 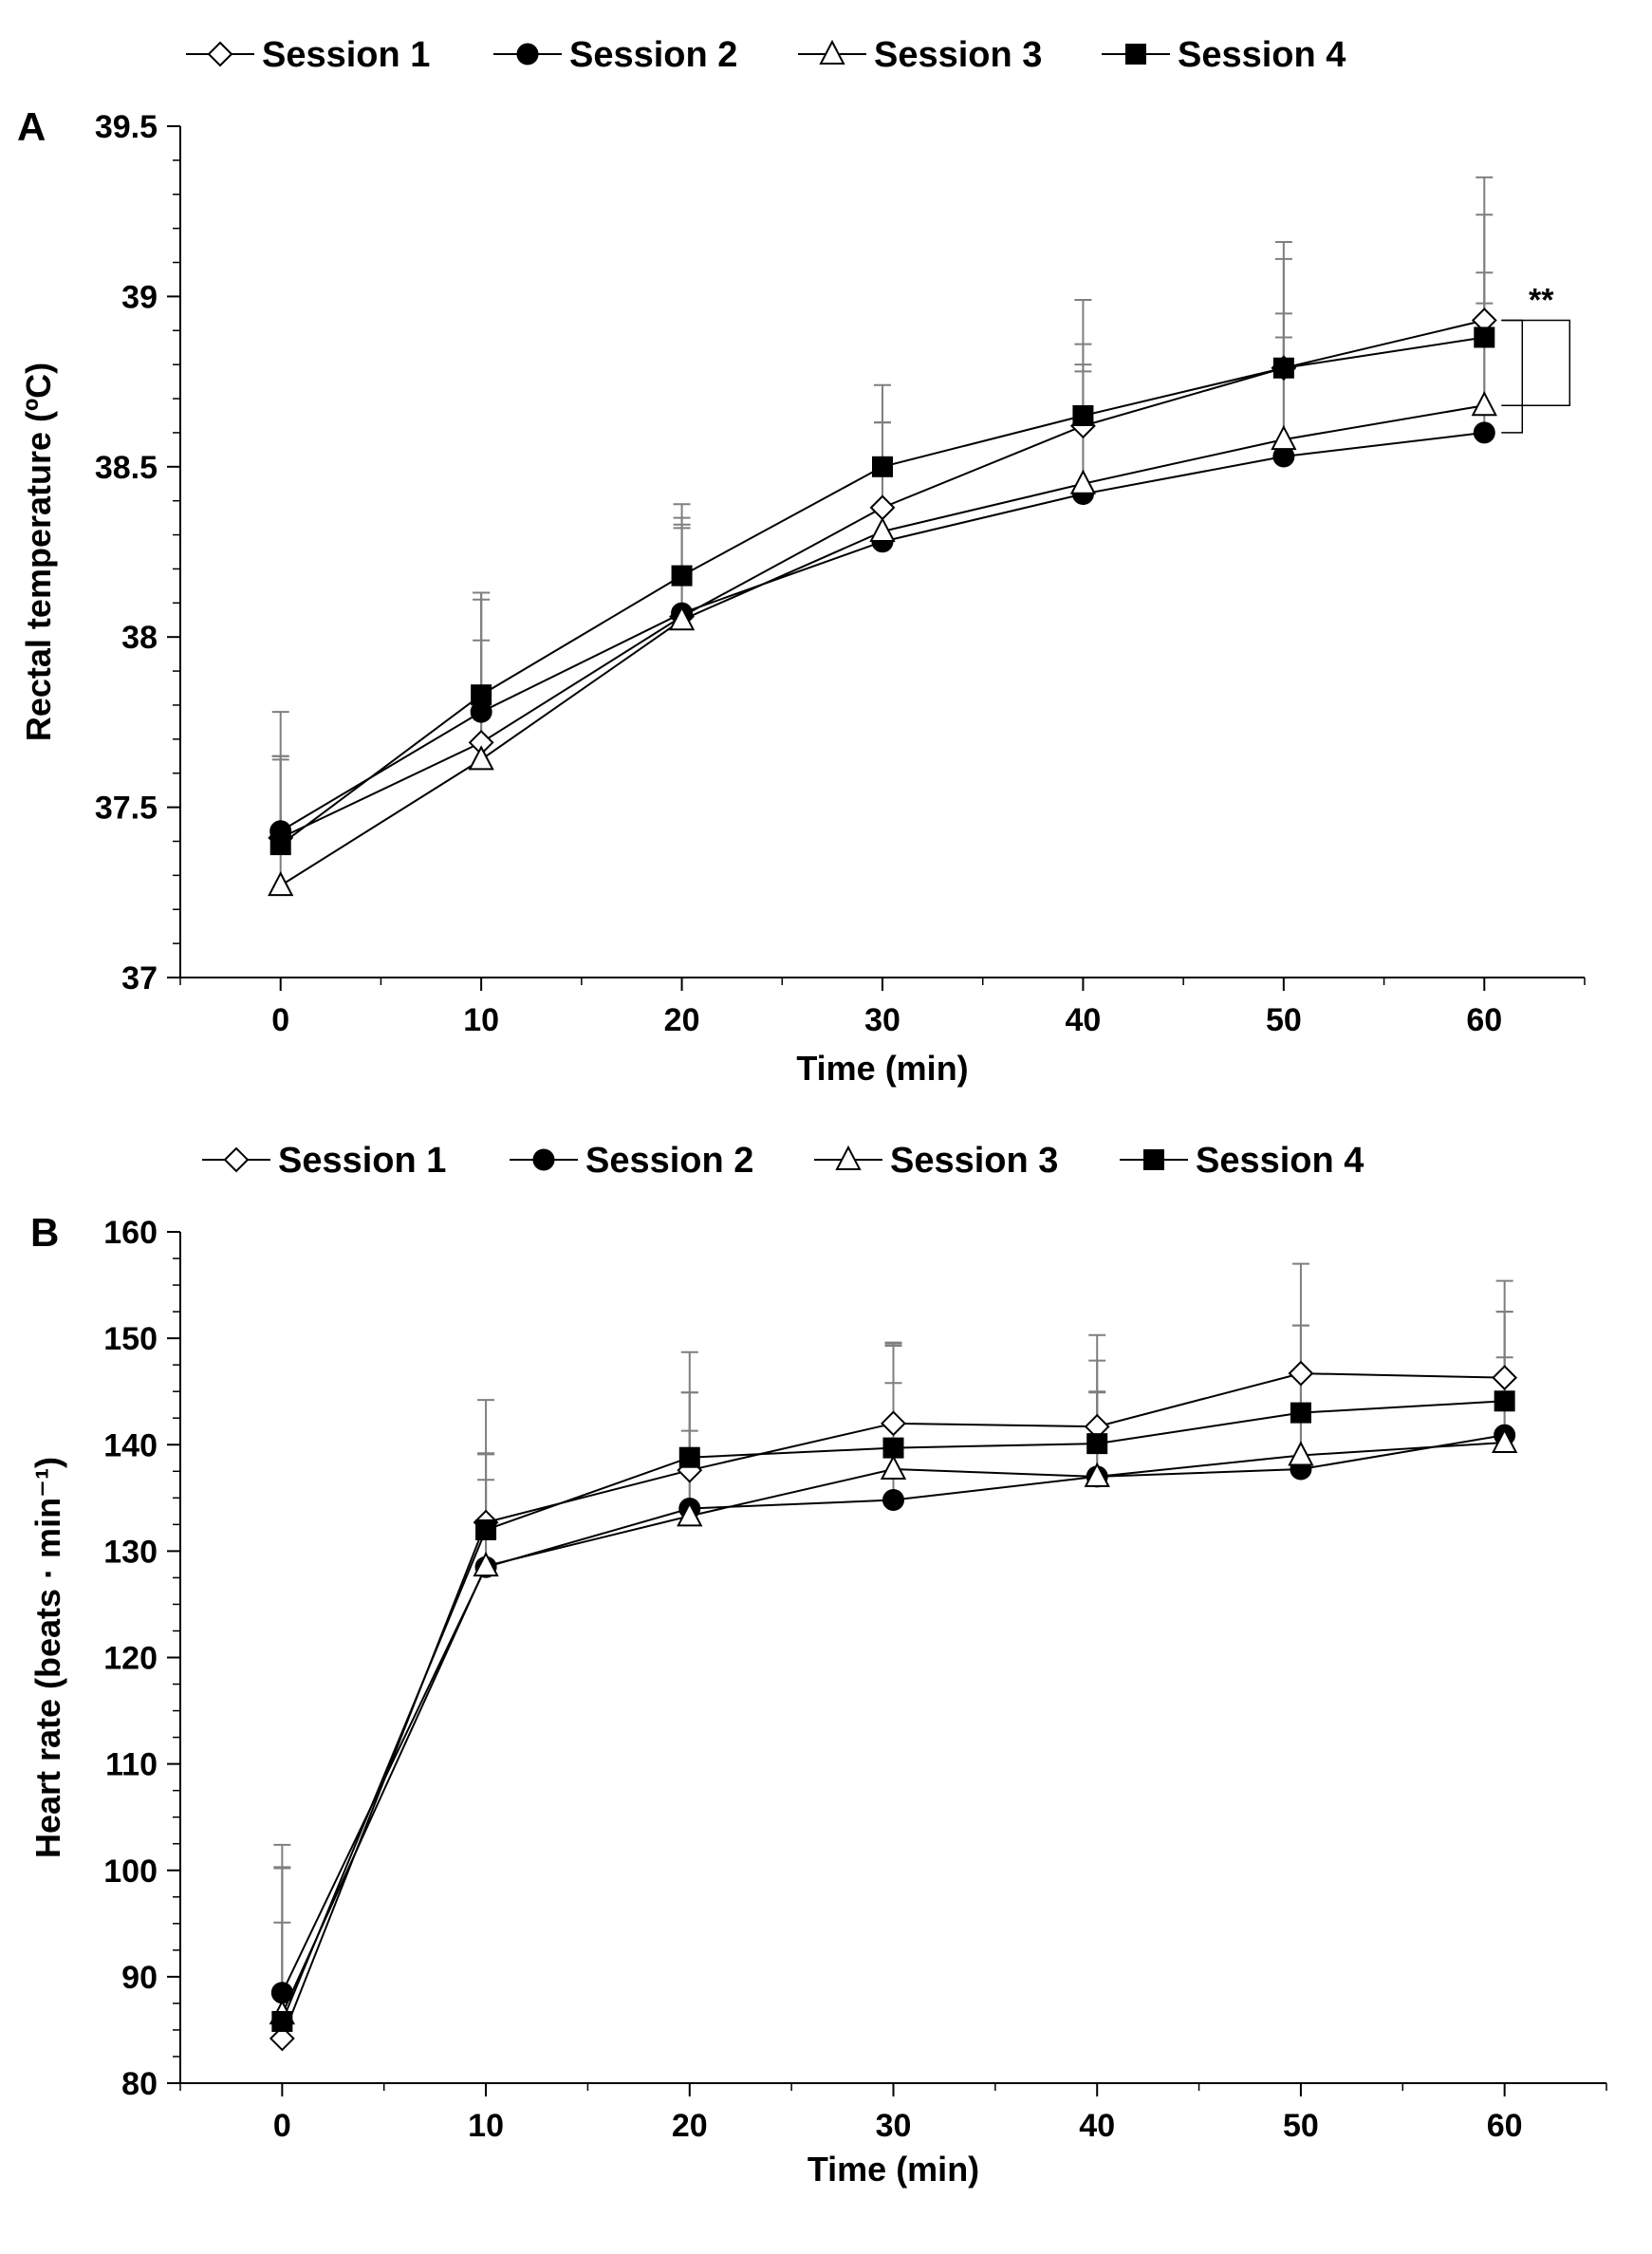 I want to click on y-tick-label: 110, so click(x=131, y=1765).